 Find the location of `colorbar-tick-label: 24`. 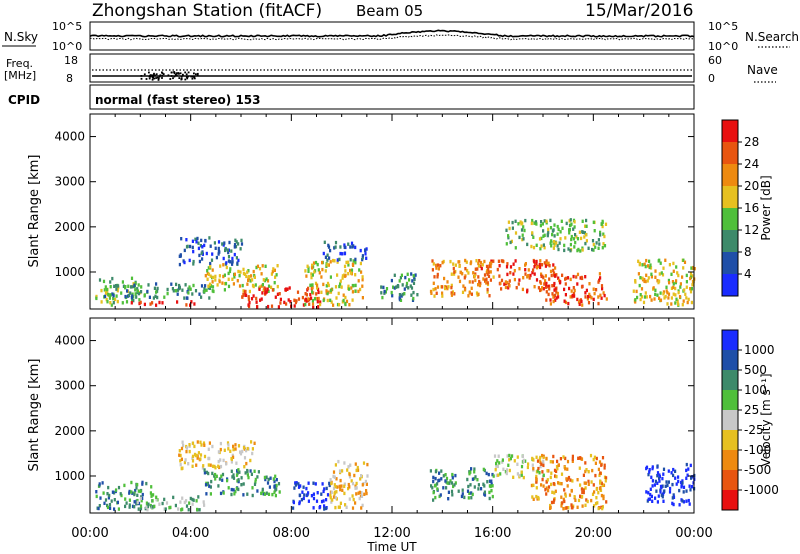

colorbar-tick-label: 24 is located at coordinates (751, 164).